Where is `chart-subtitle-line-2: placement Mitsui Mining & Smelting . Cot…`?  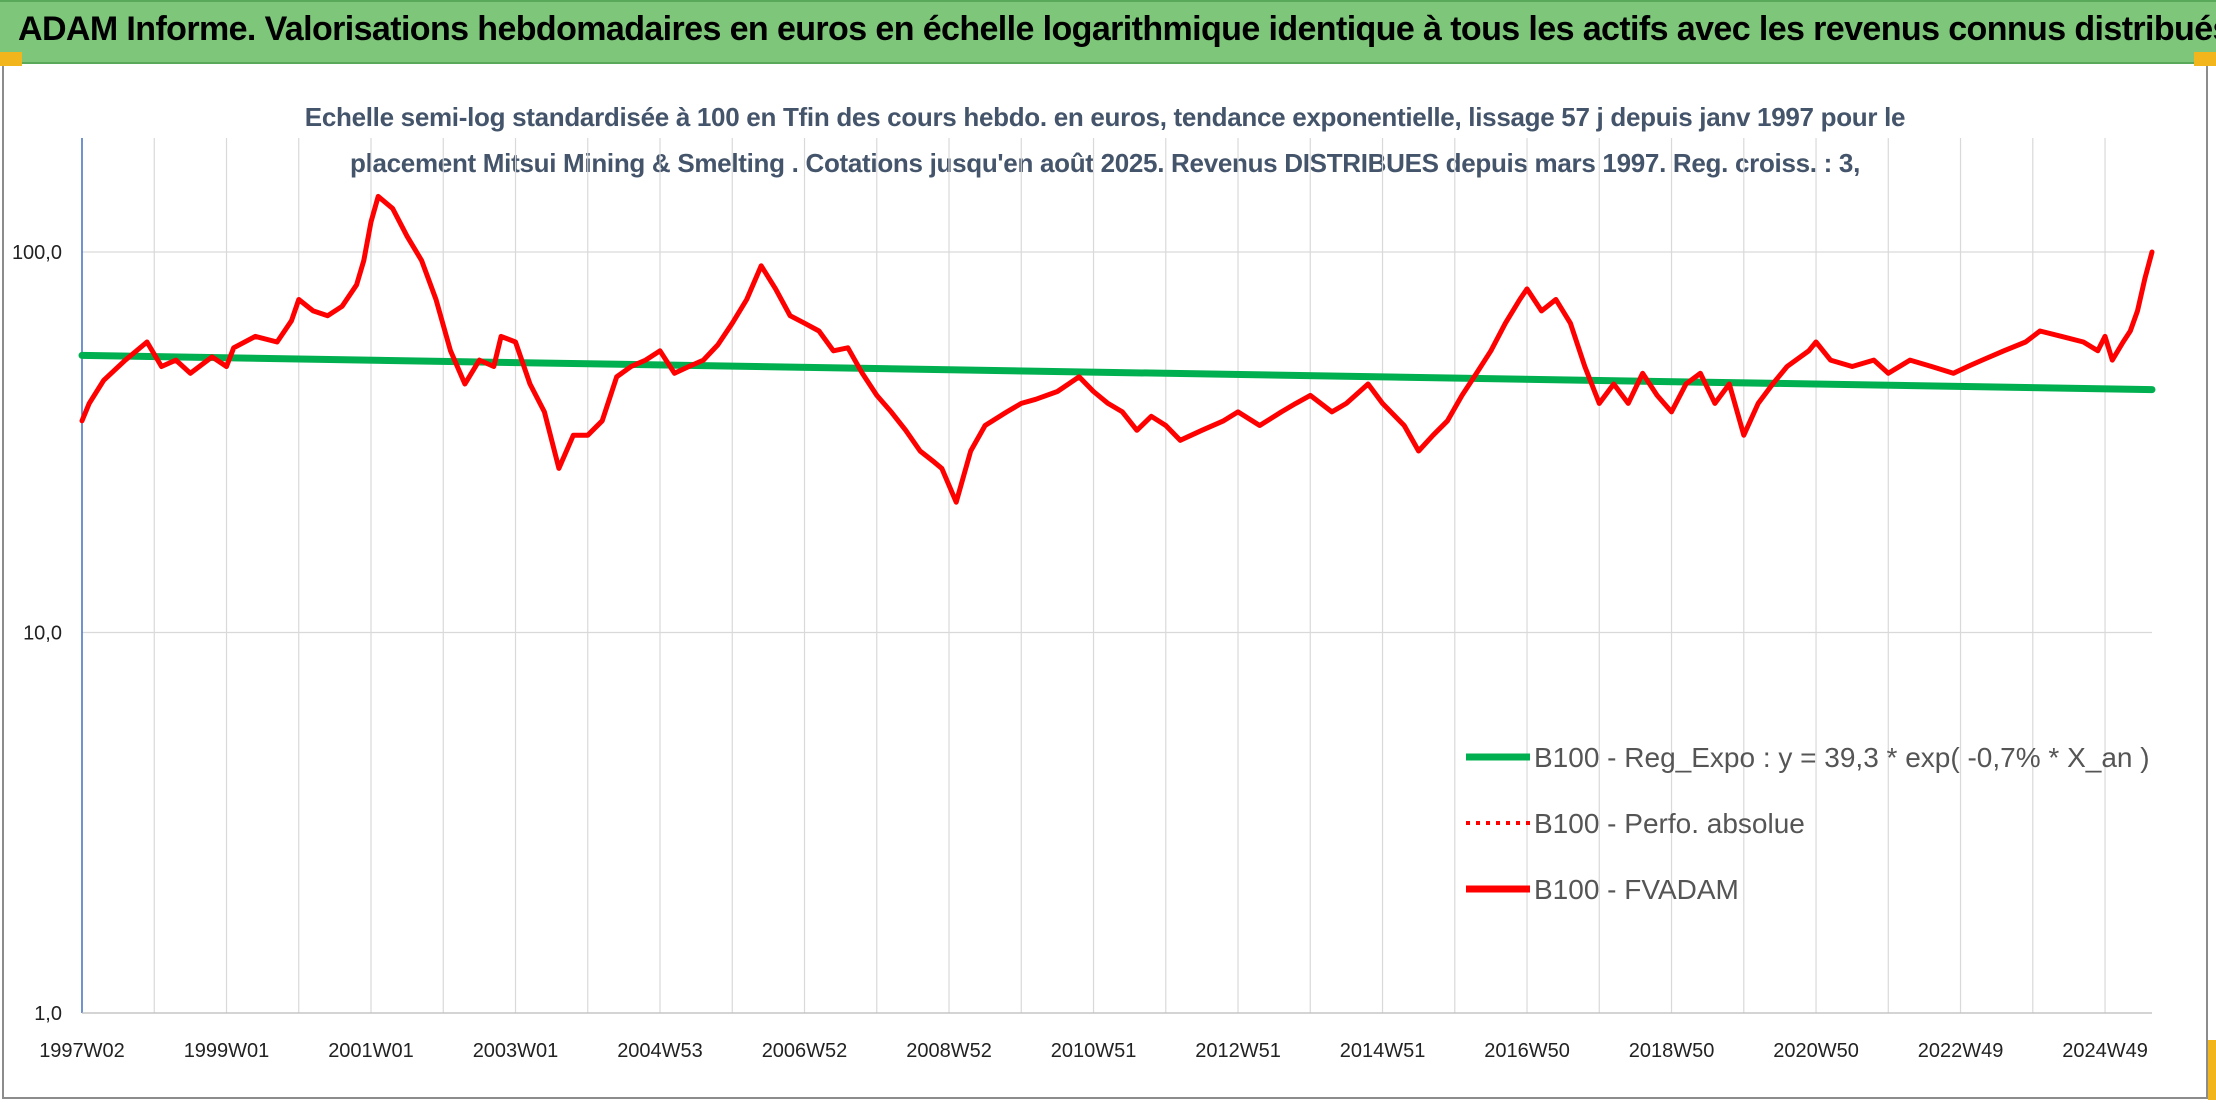
chart-subtitle-line-2: placement Mitsui Mining & Smelting . Cot… is located at coordinates (1105, 163).